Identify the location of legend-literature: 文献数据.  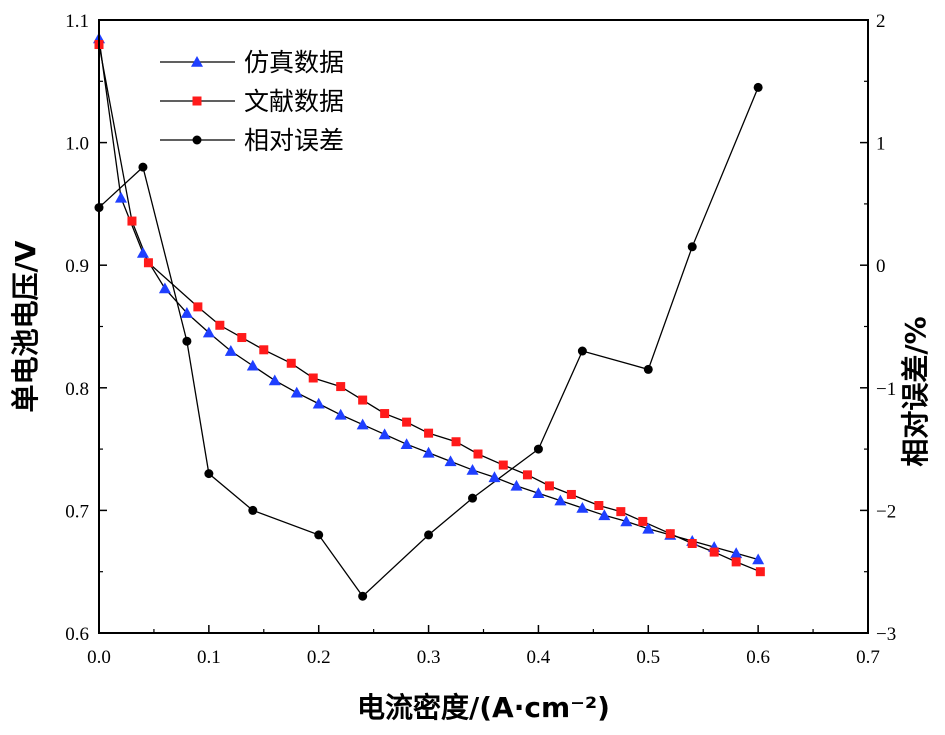
(252, 101).